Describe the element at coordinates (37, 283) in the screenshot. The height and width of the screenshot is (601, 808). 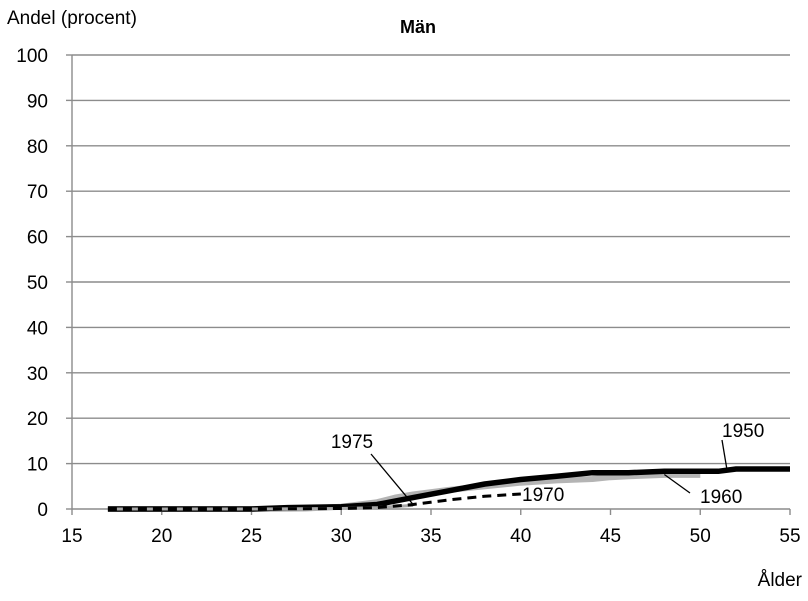
I see `y-tick-label-50: 50` at that location.